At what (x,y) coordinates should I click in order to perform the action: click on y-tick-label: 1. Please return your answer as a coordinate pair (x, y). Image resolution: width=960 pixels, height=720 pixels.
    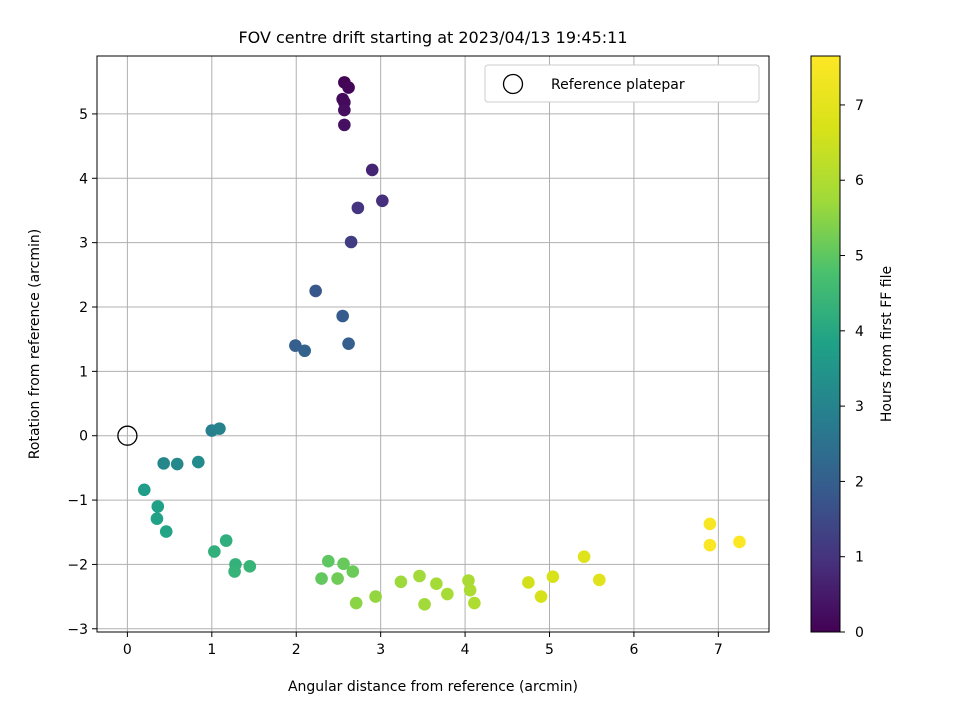
    Looking at the image, I should click on (83, 372).